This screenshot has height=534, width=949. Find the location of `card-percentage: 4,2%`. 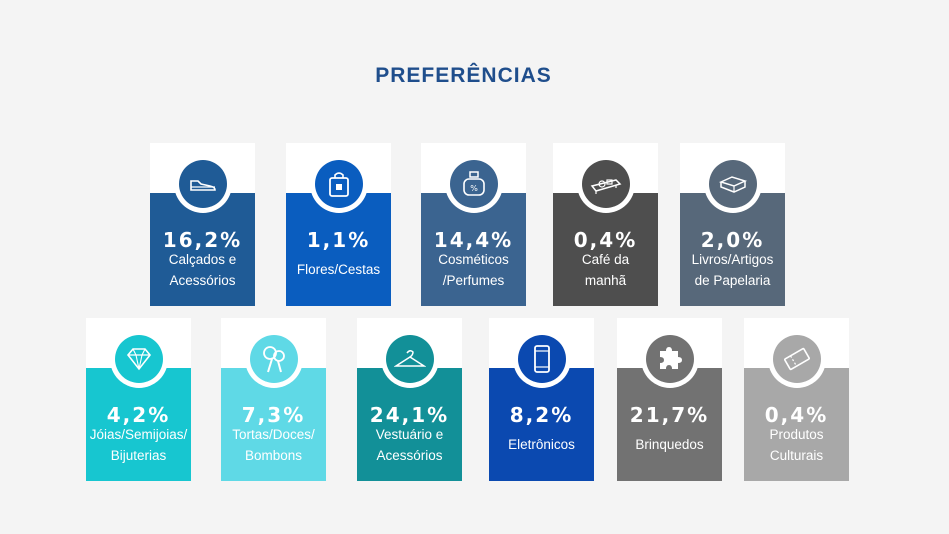

card-percentage: 4,2% is located at coordinates (138, 415).